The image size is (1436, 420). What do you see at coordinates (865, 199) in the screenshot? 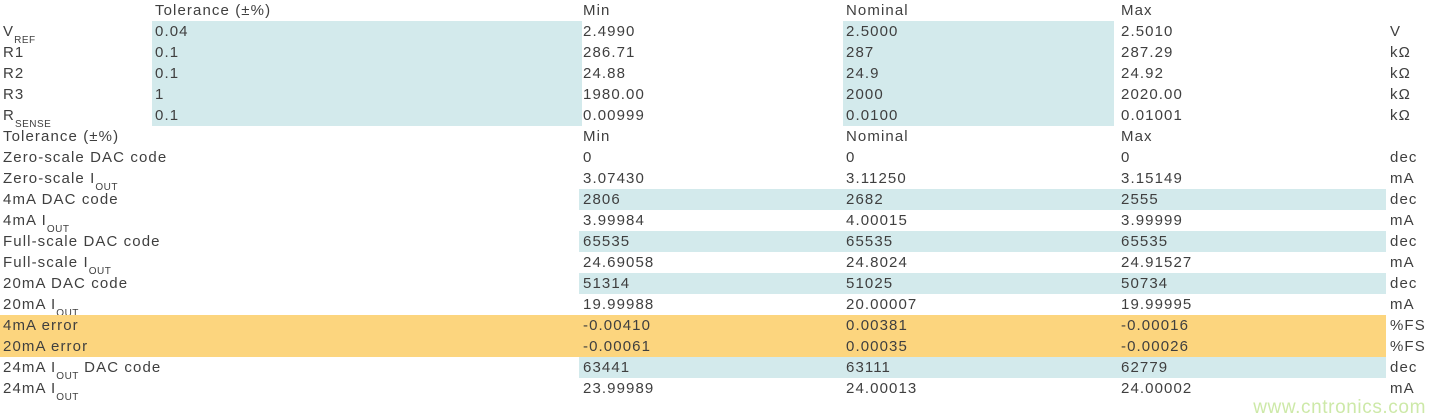
I see `cell-nominal: 2682` at bounding box center [865, 199].